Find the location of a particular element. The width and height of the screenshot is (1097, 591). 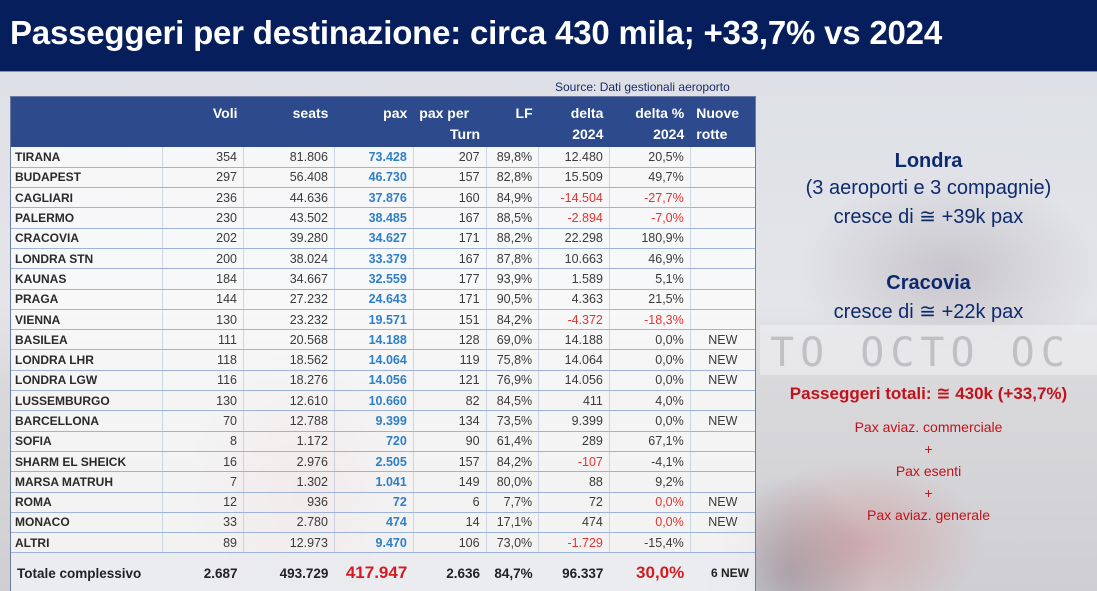

cell-voli: 144 is located at coordinates (203, 299).